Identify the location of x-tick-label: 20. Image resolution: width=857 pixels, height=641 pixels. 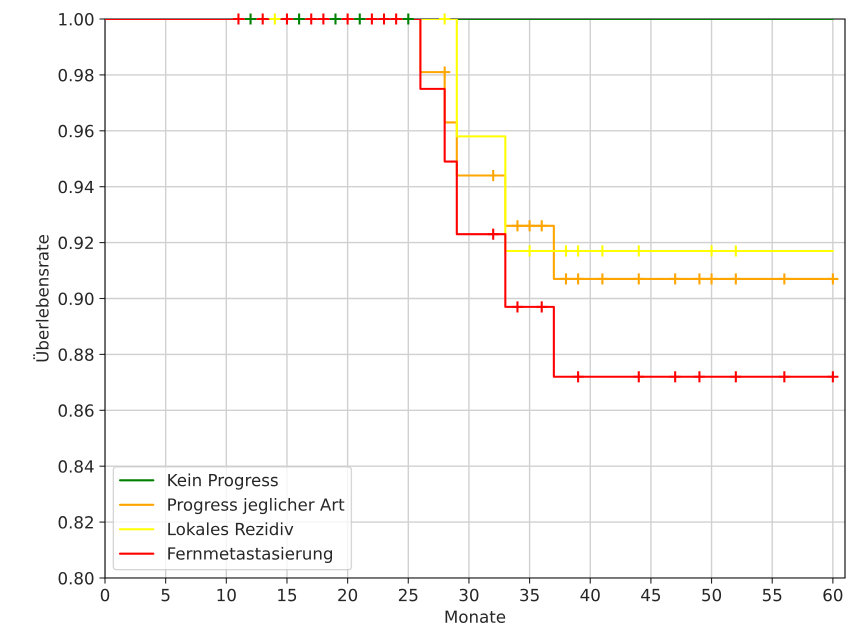
(348, 595).